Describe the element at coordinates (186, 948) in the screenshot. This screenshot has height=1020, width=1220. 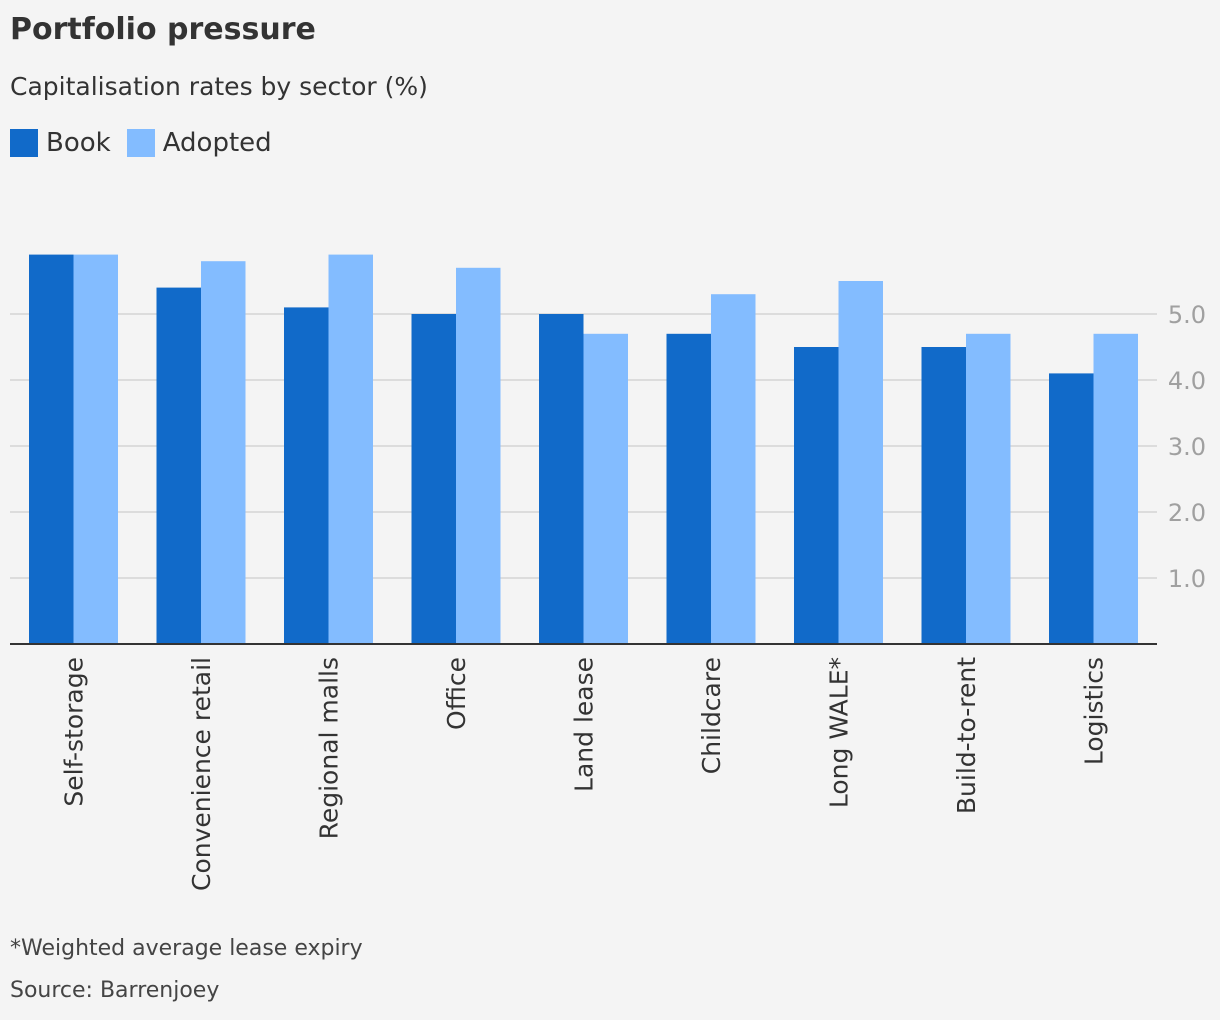
I see `footnote: *Weighted average lease expiry` at that location.